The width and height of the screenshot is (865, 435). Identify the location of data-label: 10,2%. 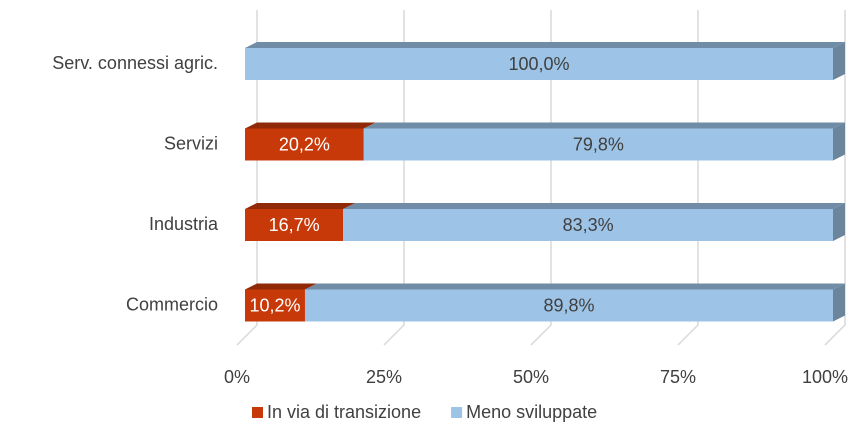
(274, 305).